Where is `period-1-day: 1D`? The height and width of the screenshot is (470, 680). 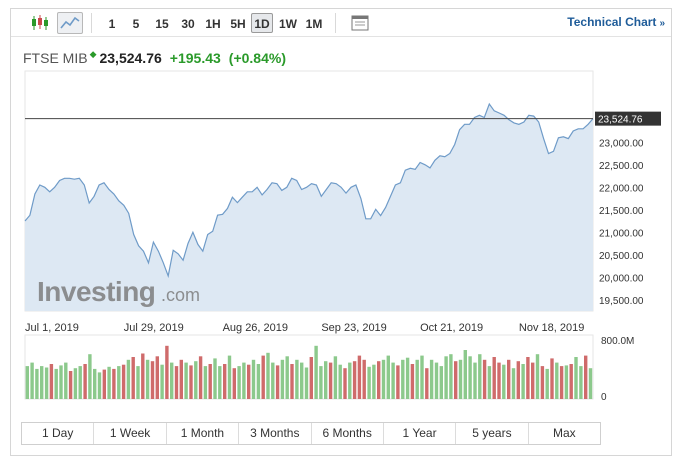
period-1-day: 1D is located at coordinates (262, 23).